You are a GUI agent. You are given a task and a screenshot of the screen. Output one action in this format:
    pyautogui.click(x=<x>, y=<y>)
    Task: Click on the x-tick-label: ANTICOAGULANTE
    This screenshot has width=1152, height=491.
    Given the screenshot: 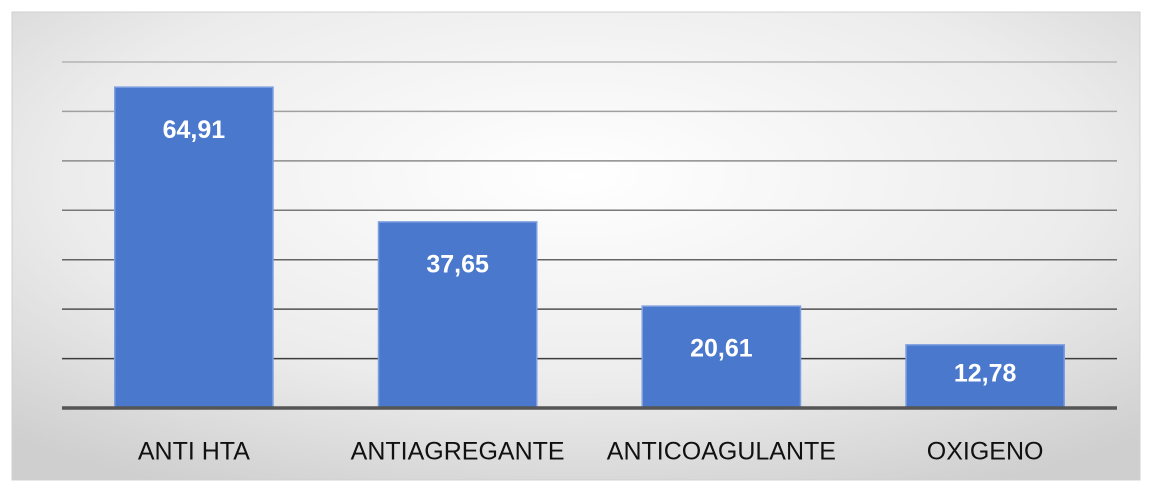 What is the action you would take?
    pyautogui.click(x=721, y=452)
    